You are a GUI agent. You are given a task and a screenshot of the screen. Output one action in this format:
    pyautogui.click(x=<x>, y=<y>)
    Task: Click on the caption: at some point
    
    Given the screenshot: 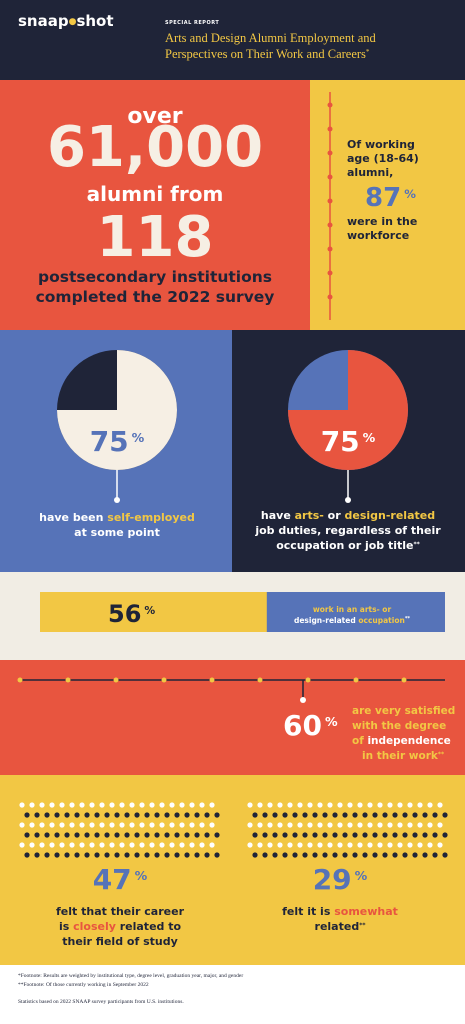 What is the action you would take?
    pyautogui.click(x=117, y=532)
    